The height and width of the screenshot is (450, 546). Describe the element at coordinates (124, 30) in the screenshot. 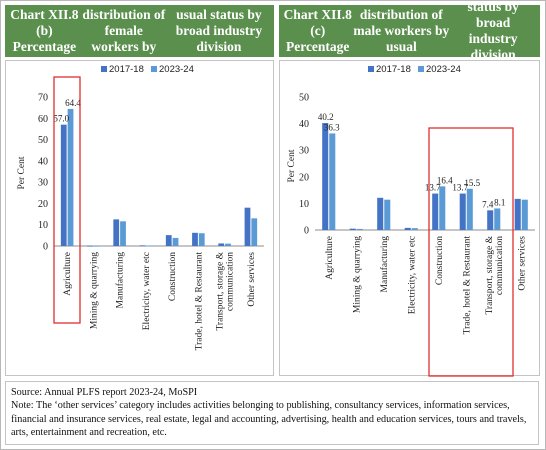

I see `header-line: distribution of female workers by` at that location.